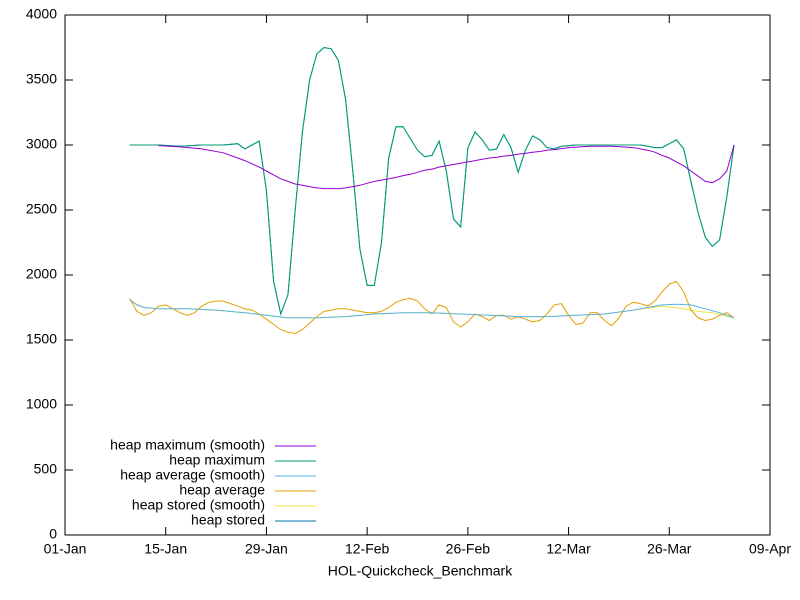 Image resolution: width=800 pixels, height=600 pixels. What do you see at coordinates (41, 339) in the screenshot?
I see `y-tick-label: 1500` at bounding box center [41, 339].